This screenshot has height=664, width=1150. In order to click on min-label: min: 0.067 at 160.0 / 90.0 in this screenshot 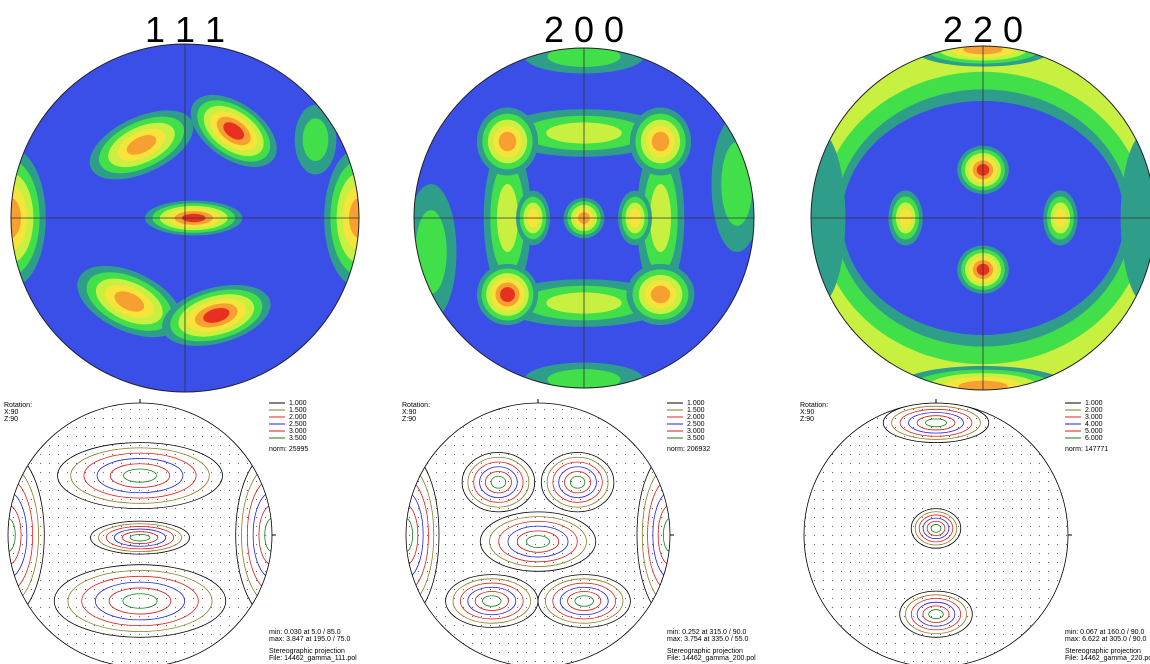, I will do `click(1104, 632)`.